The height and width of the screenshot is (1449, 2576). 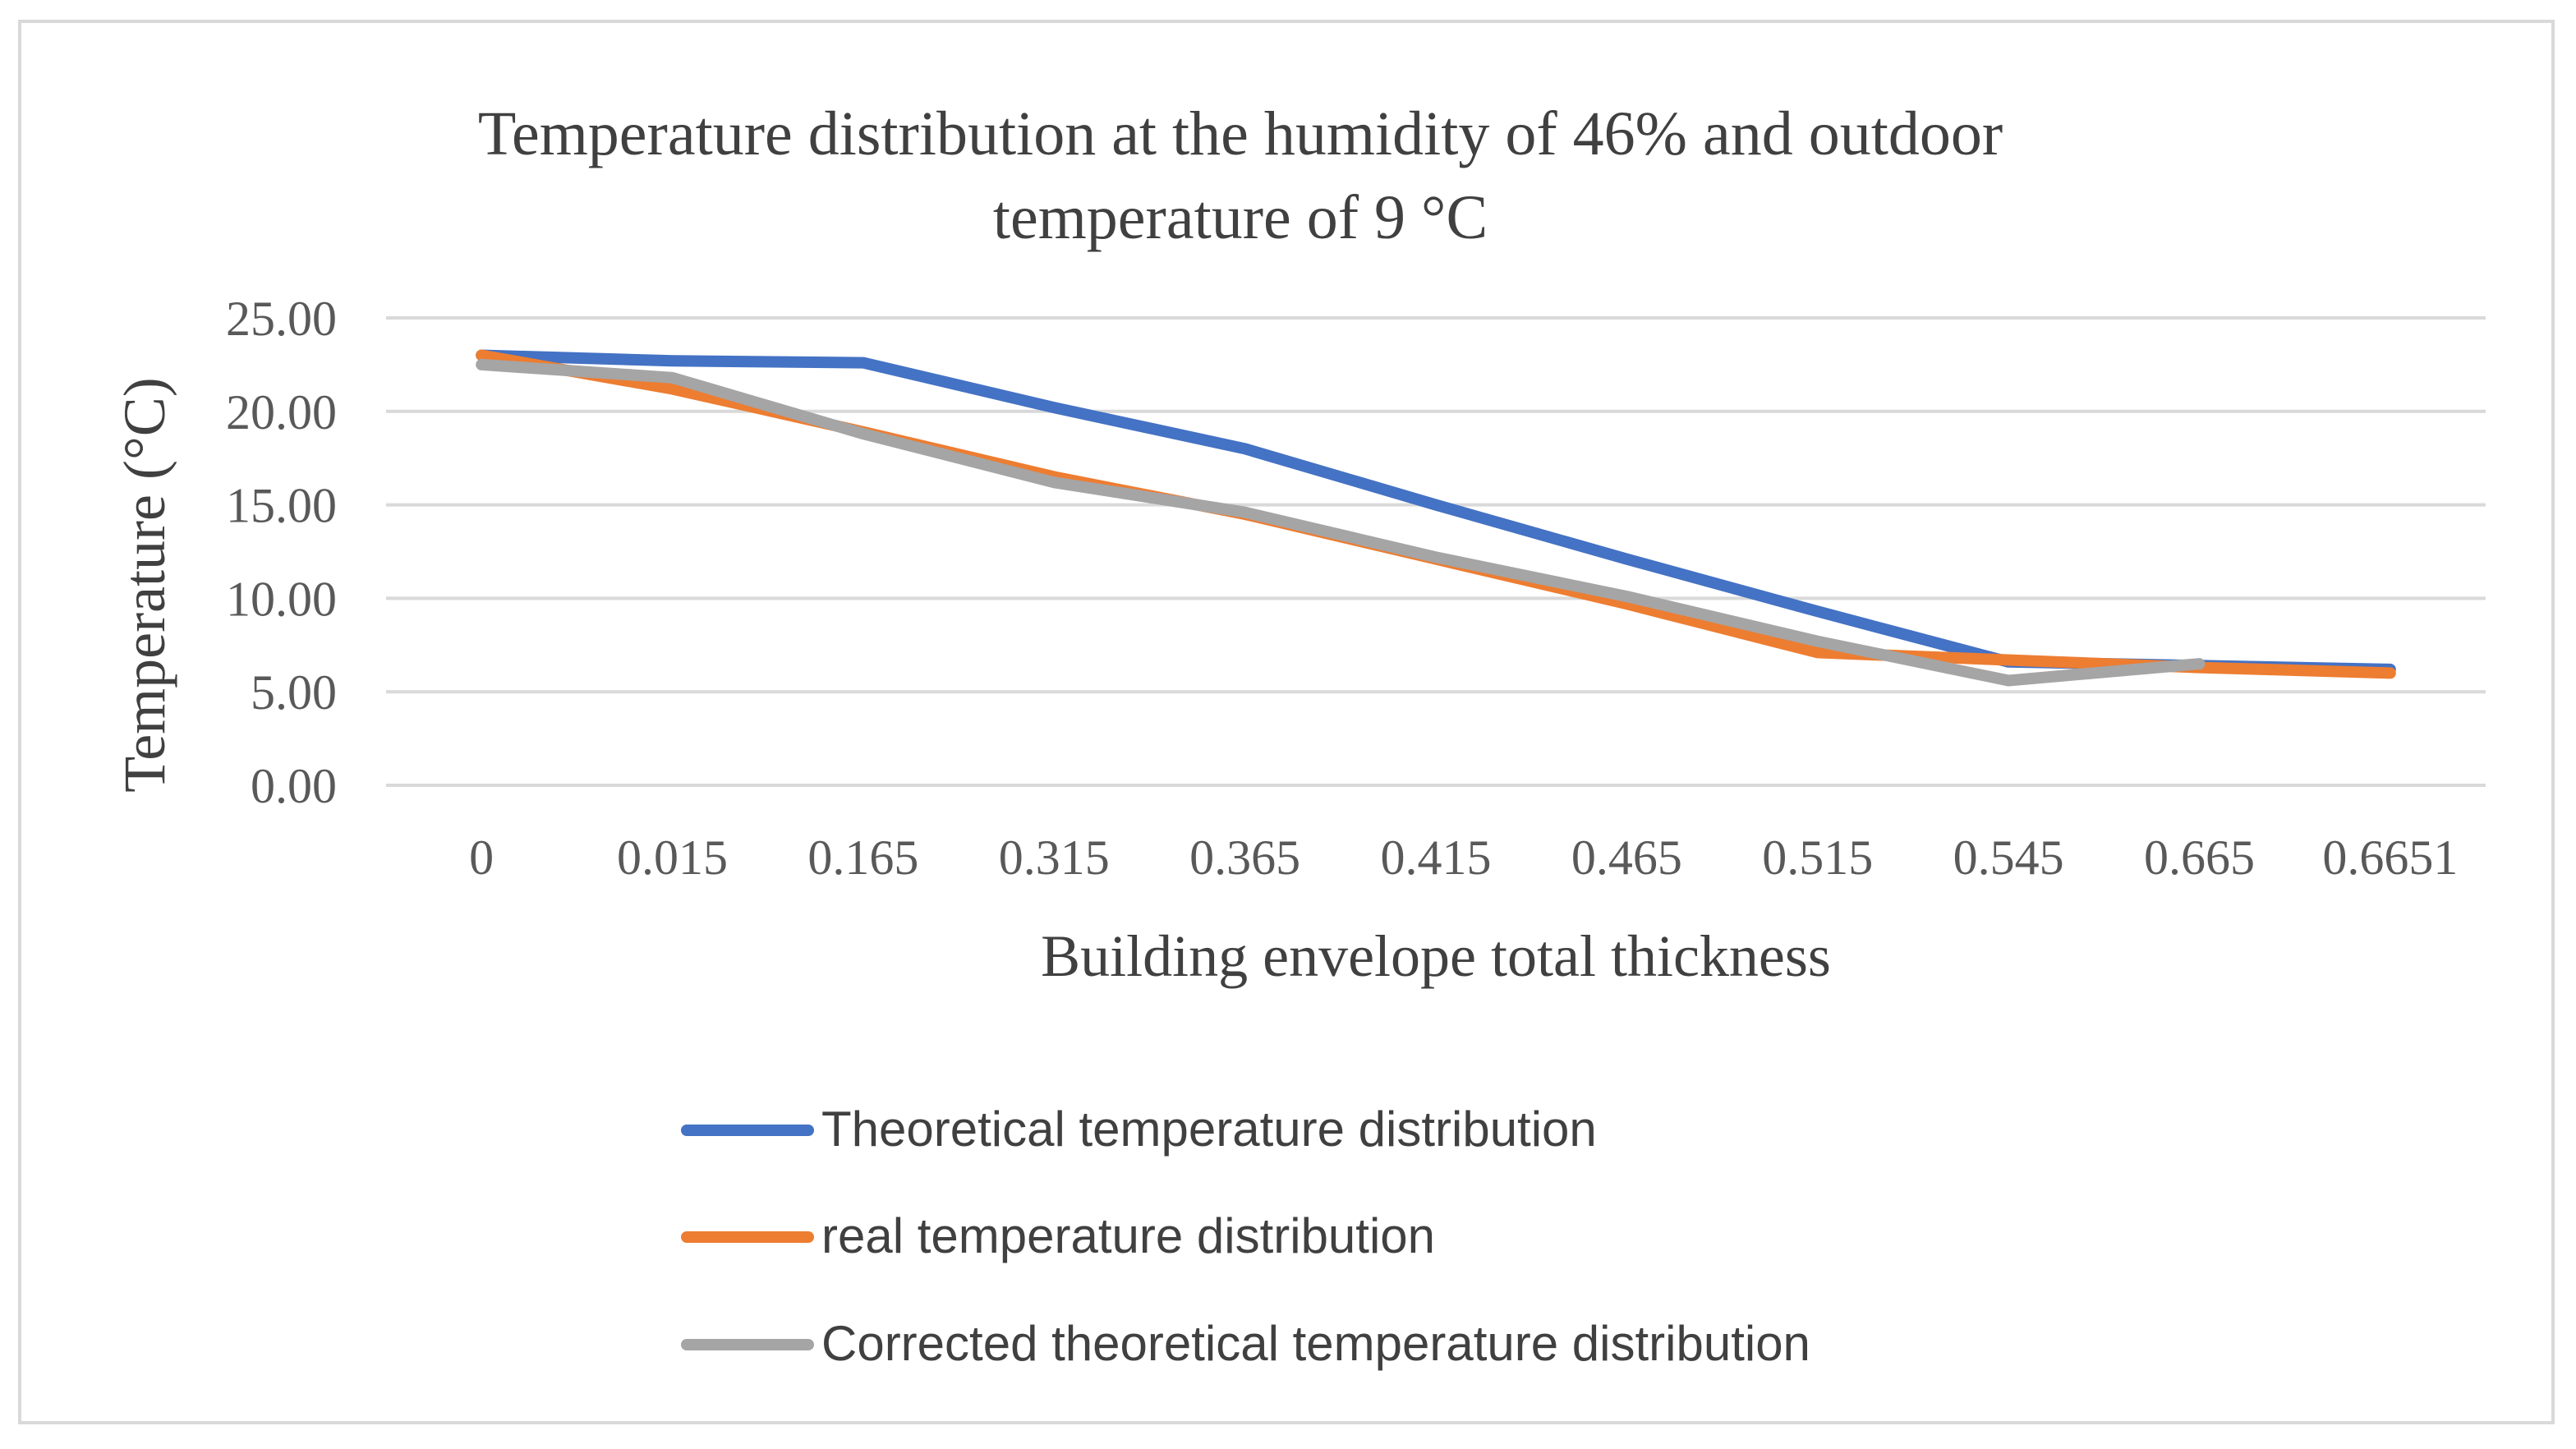 What do you see at coordinates (294, 786) in the screenshot?
I see `y-tick-label: 0.00` at bounding box center [294, 786].